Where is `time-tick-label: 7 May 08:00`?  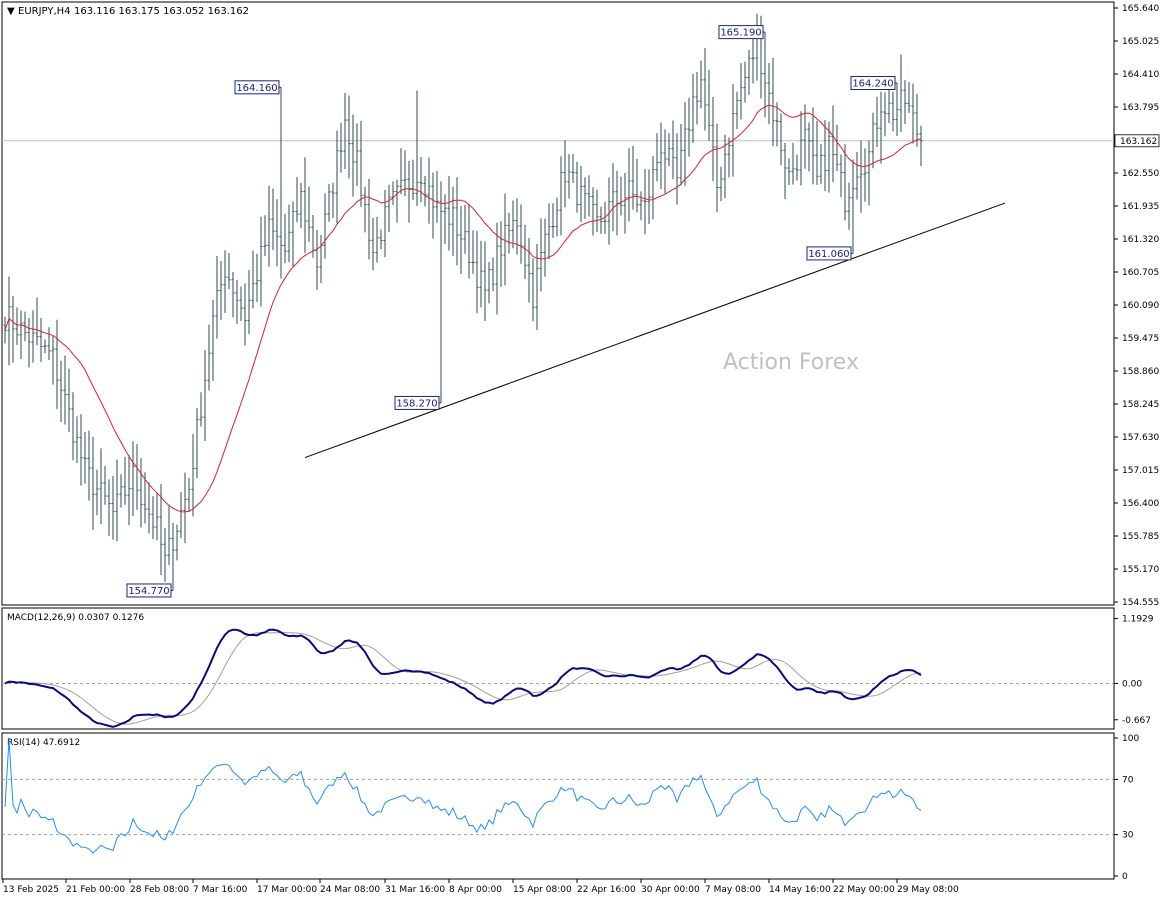 time-tick-label: 7 May 08:00 is located at coordinates (733, 890).